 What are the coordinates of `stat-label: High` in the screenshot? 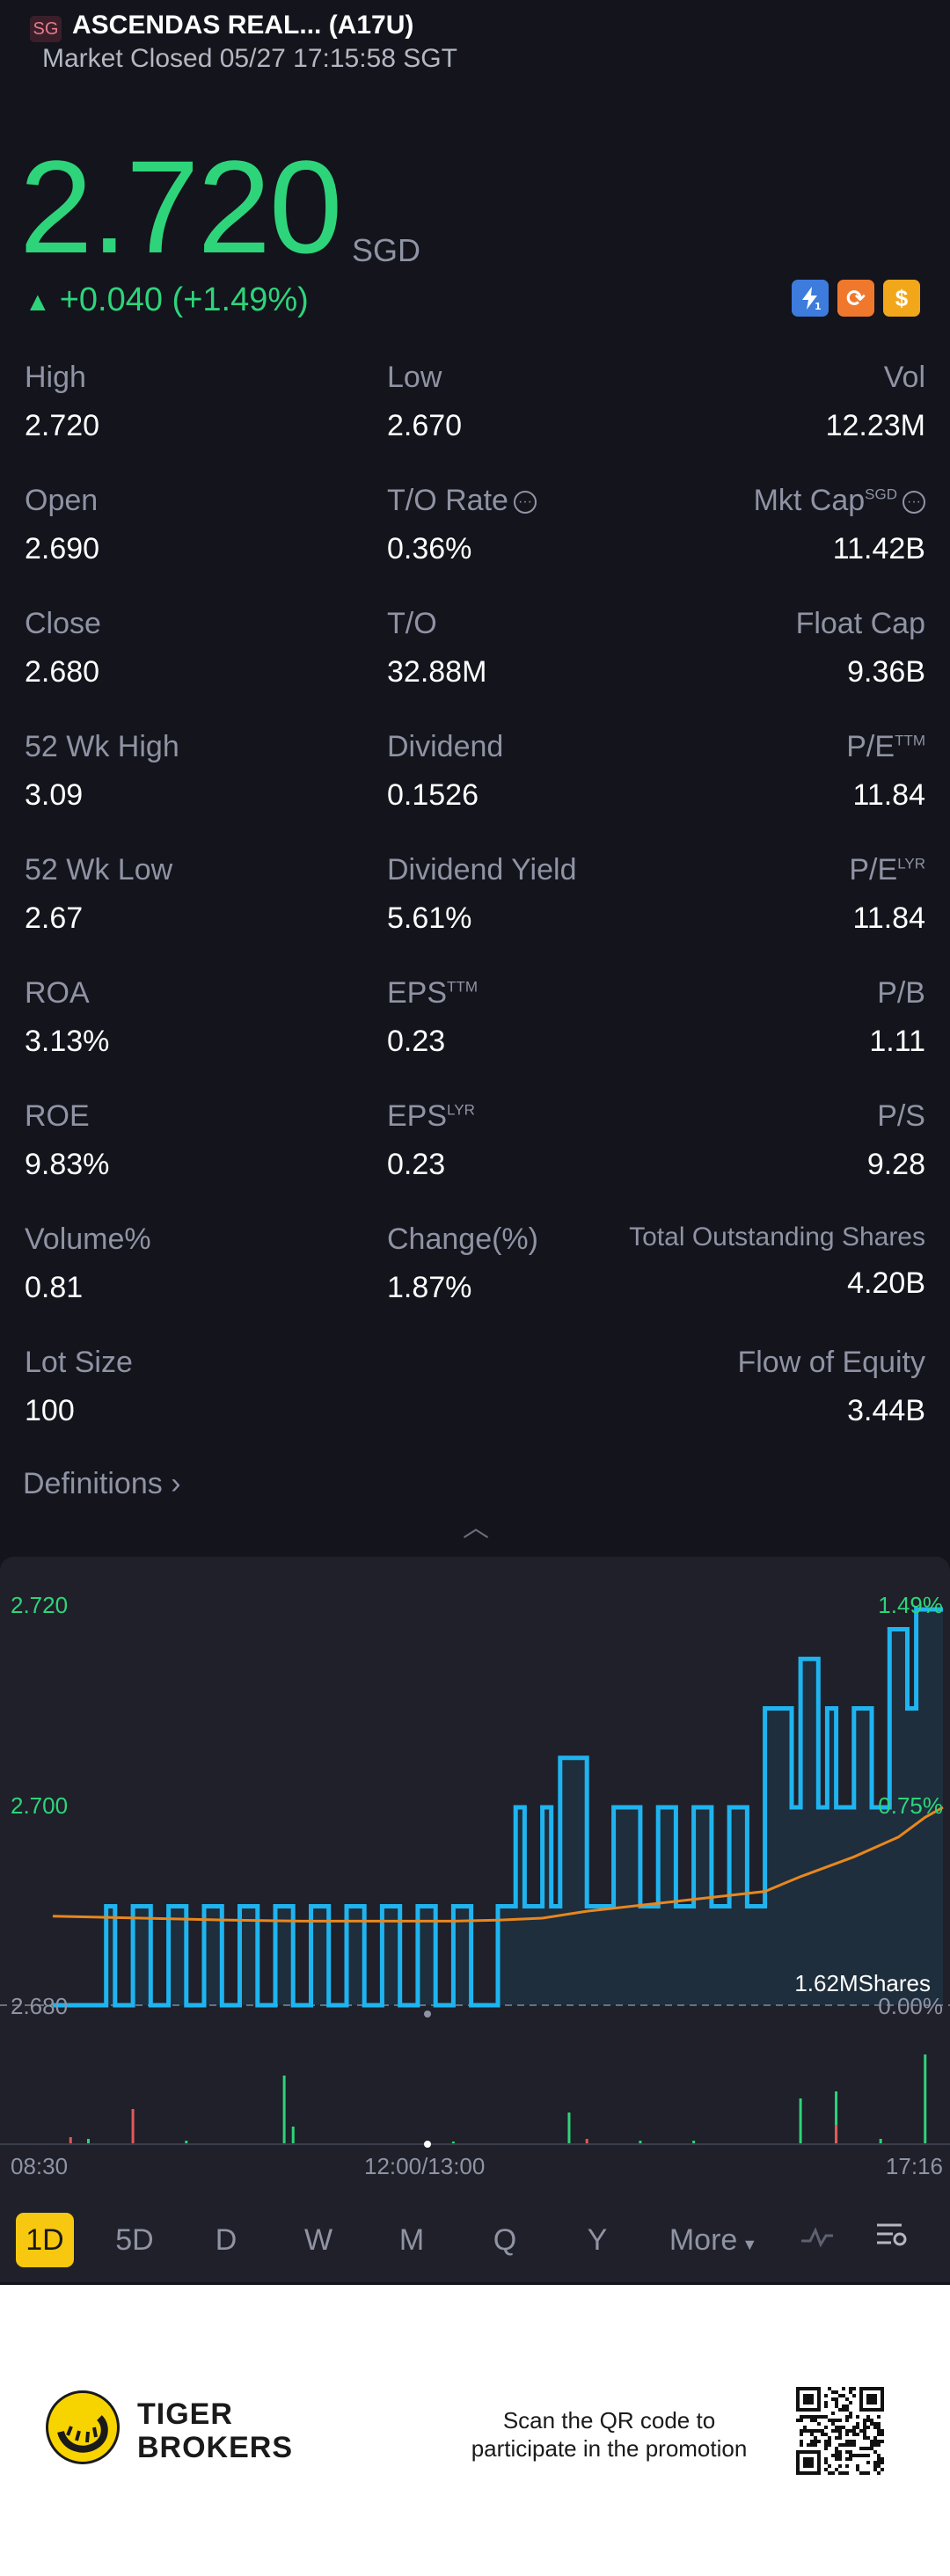 It's located at (55, 377).